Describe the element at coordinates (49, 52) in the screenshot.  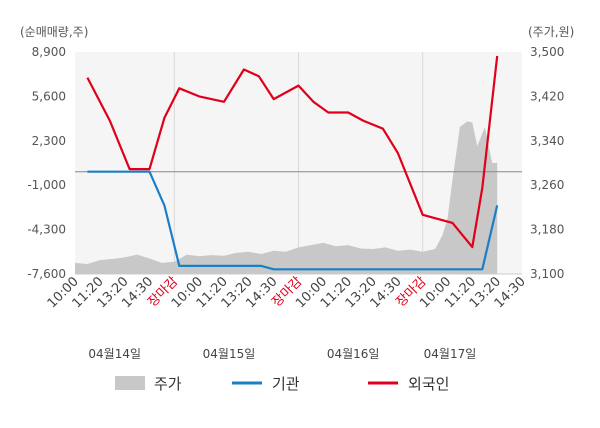
I see `left-tick-label: 8,900` at that location.